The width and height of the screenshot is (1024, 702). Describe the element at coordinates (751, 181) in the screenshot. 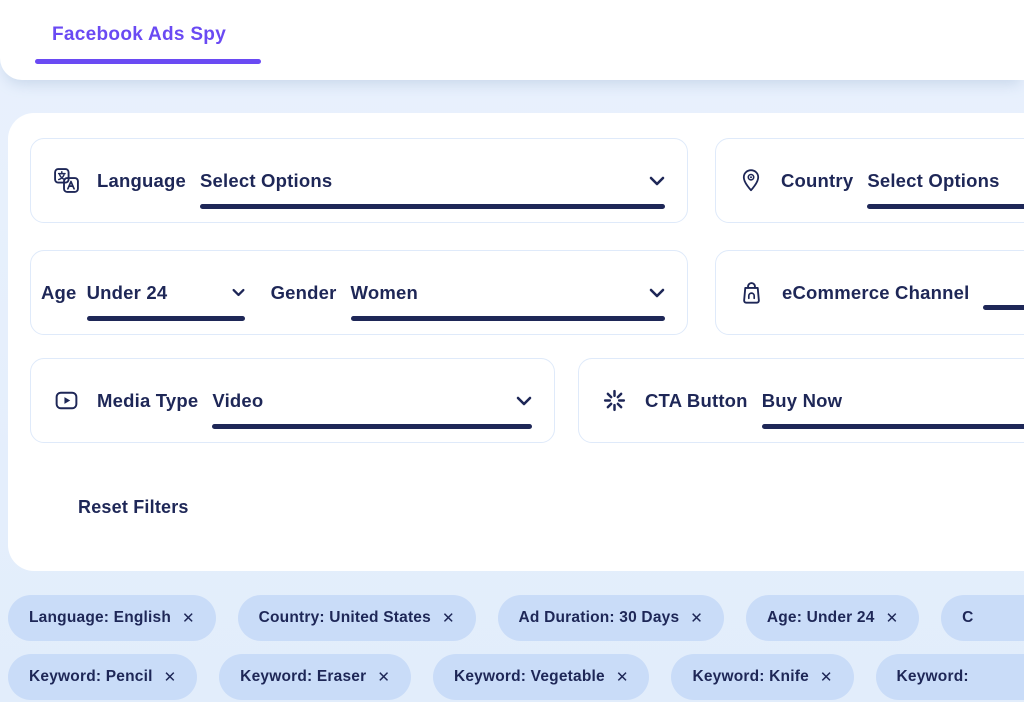

I see `map-pin-icon` at that location.